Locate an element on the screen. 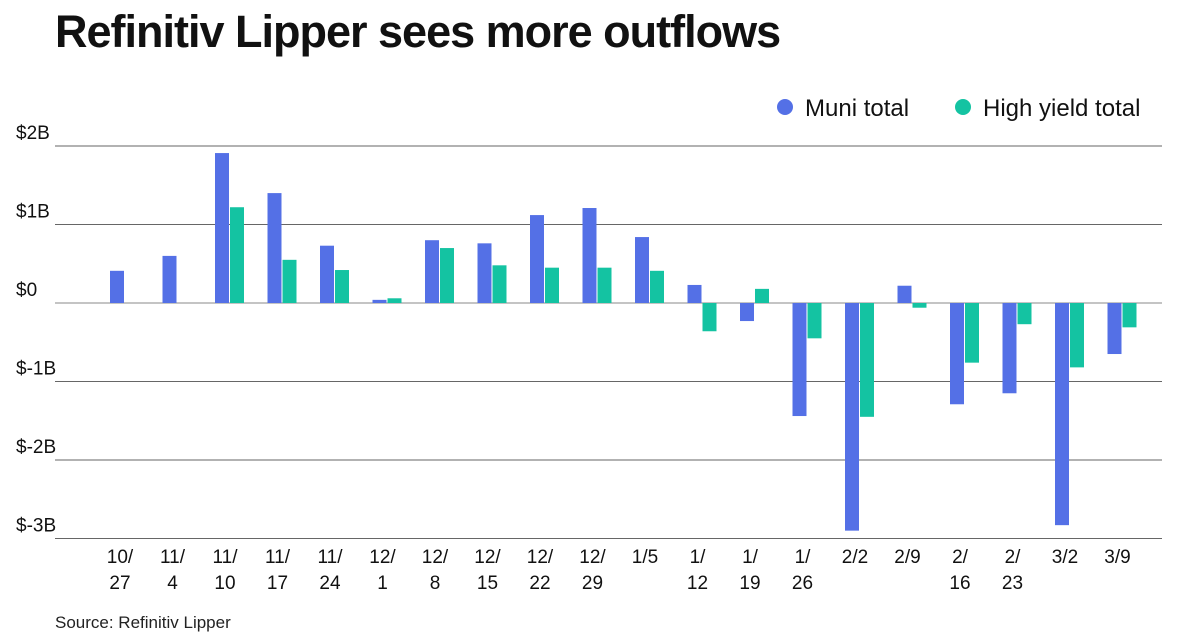 The height and width of the screenshot is (633, 1200). x-tick-label: 24 is located at coordinates (330, 583).